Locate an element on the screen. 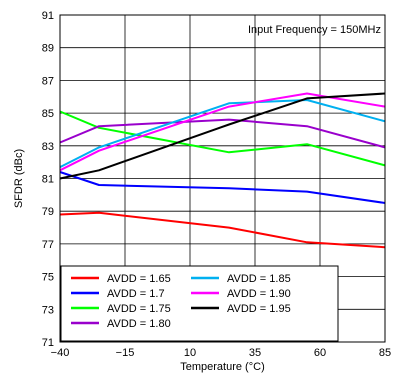 Image resolution: width=393 pixels, height=377 pixels. legend-label: AVDD = 1.65 is located at coordinates (139, 279).